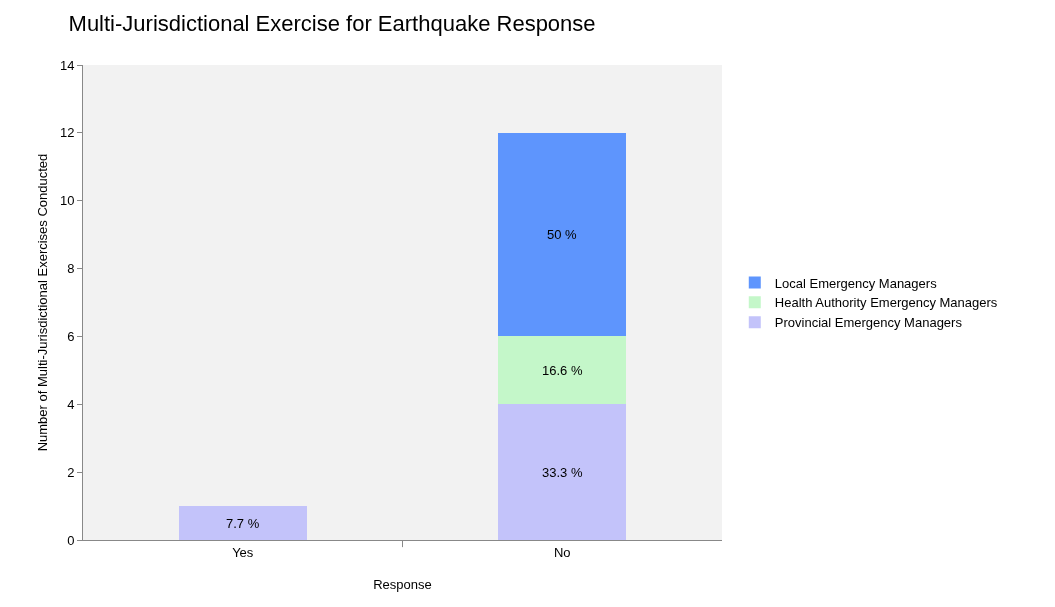 This screenshot has height=607, width=1055. What do you see at coordinates (71, 336) in the screenshot?
I see `y-tick-label: 6` at bounding box center [71, 336].